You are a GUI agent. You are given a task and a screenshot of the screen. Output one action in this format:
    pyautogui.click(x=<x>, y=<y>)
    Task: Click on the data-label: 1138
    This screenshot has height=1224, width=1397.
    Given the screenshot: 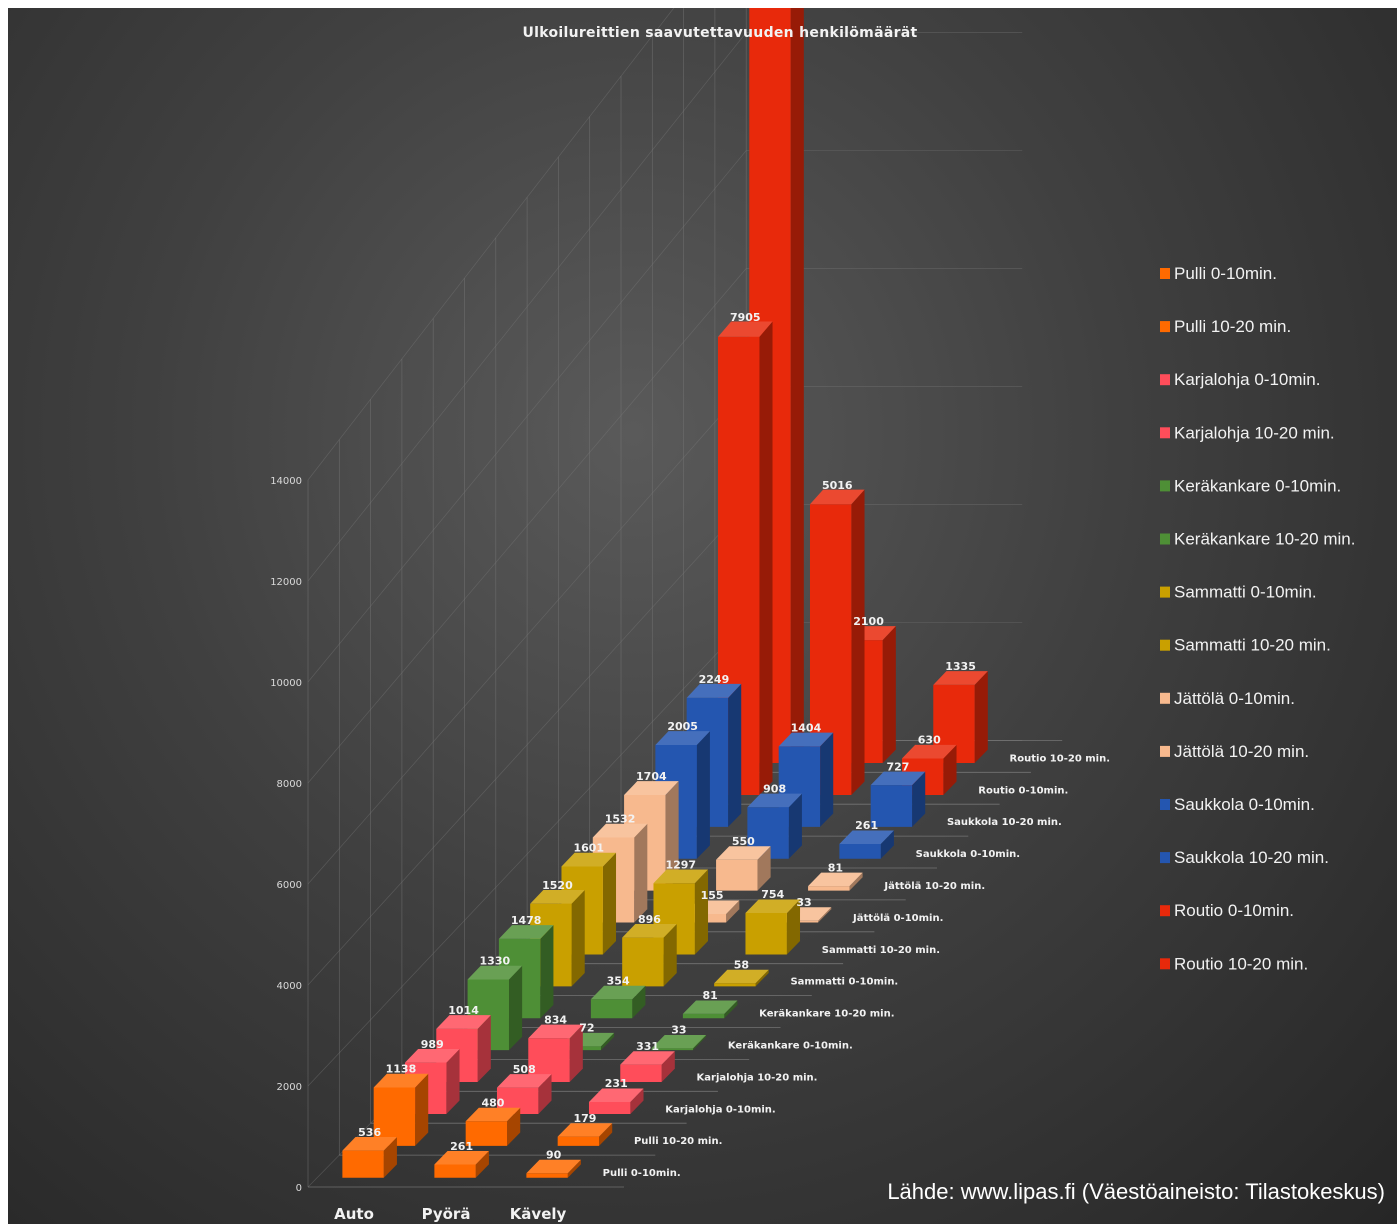 What is the action you would take?
    pyautogui.click(x=401, y=1069)
    